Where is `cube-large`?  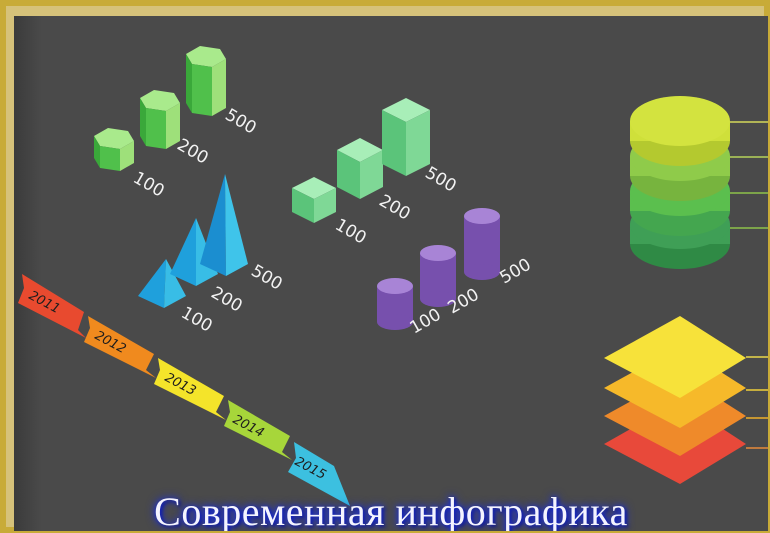 cube-large is located at coordinates (406, 137).